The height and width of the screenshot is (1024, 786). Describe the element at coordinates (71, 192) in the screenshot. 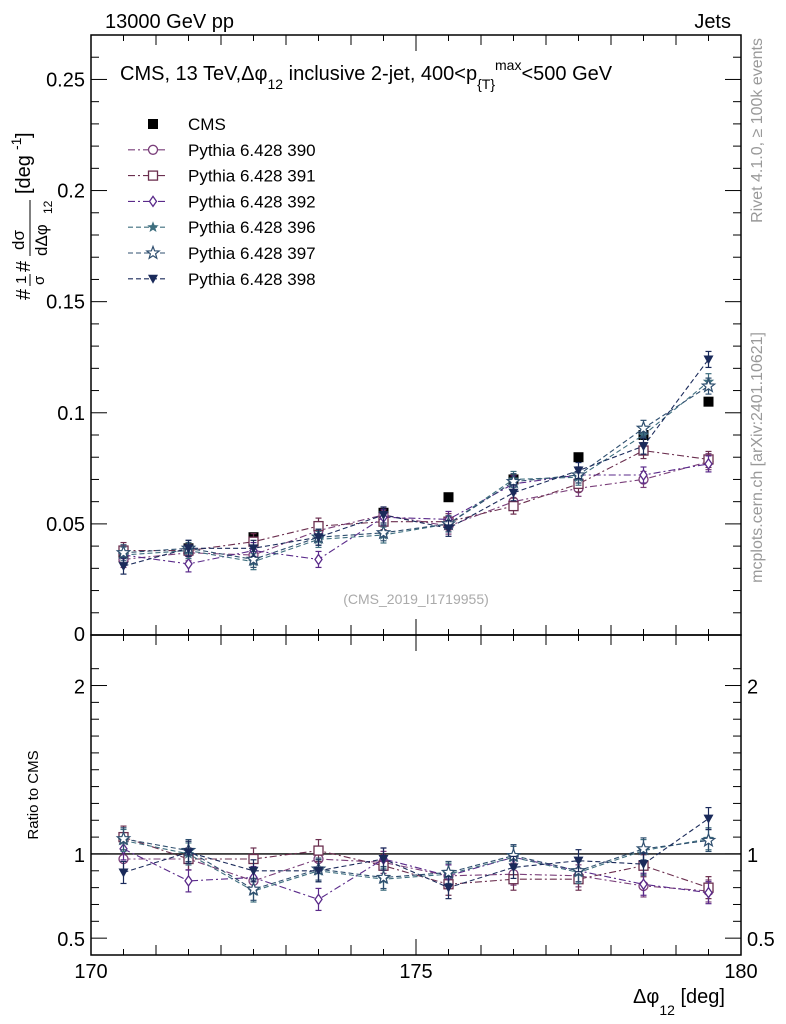

I see `y-tick-label: 0.2` at that location.